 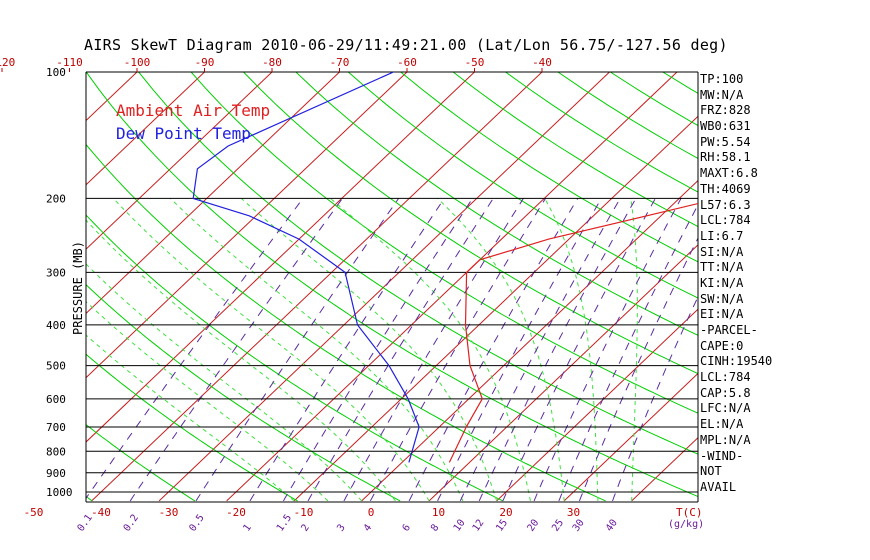 What do you see at coordinates (56, 325) in the screenshot?
I see `y-tick-label: 400` at bounding box center [56, 325].